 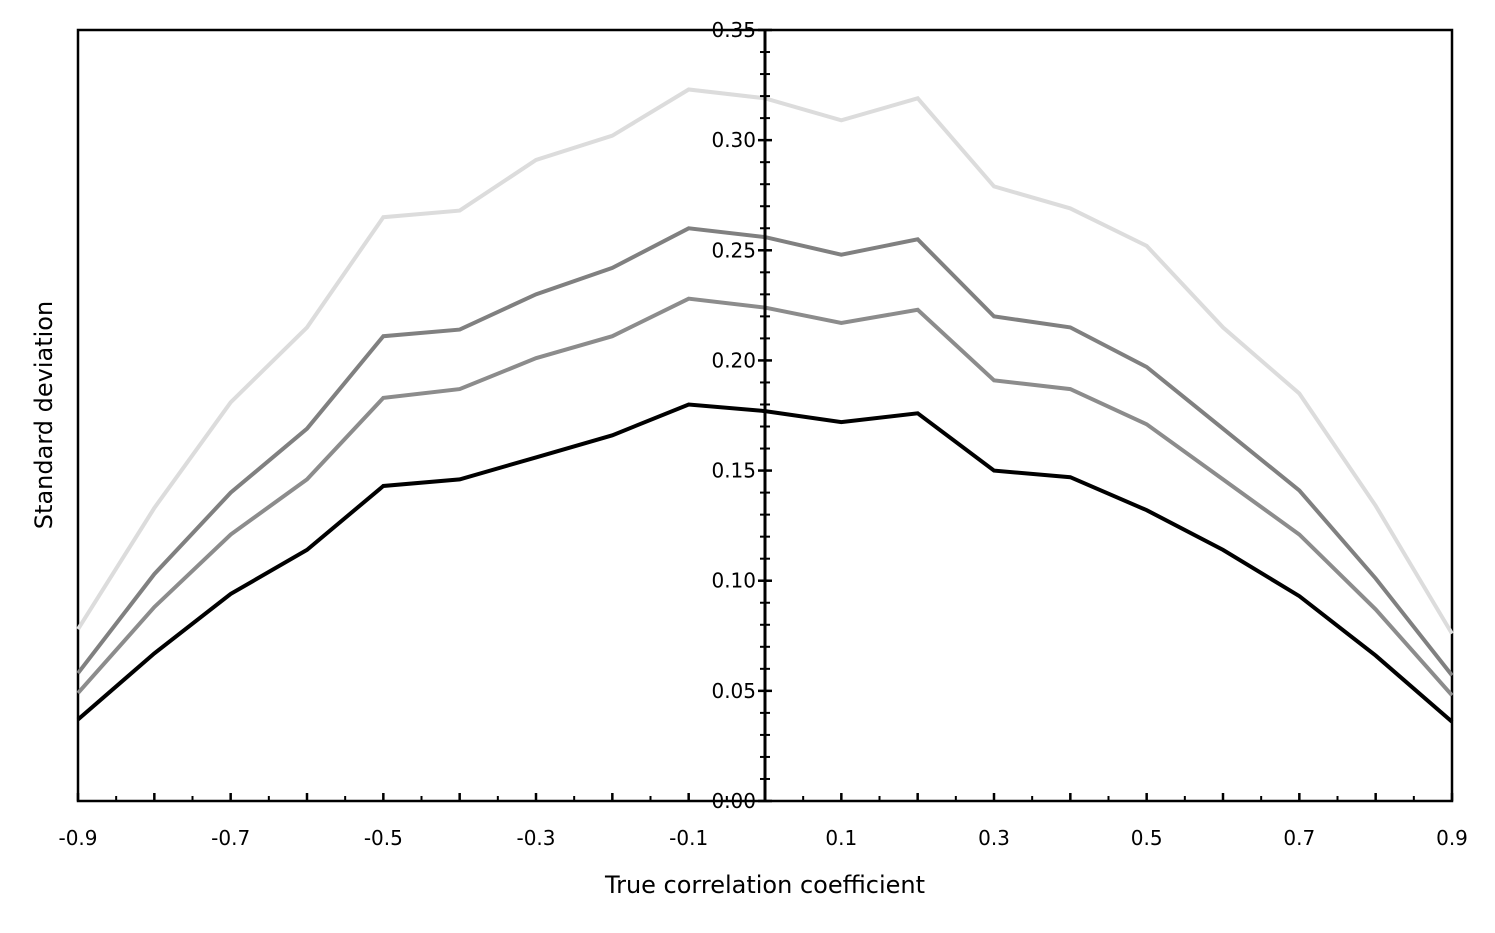 What do you see at coordinates (733, 30) in the screenshot?
I see `y-tick-label: 0.35` at bounding box center [733, 30].